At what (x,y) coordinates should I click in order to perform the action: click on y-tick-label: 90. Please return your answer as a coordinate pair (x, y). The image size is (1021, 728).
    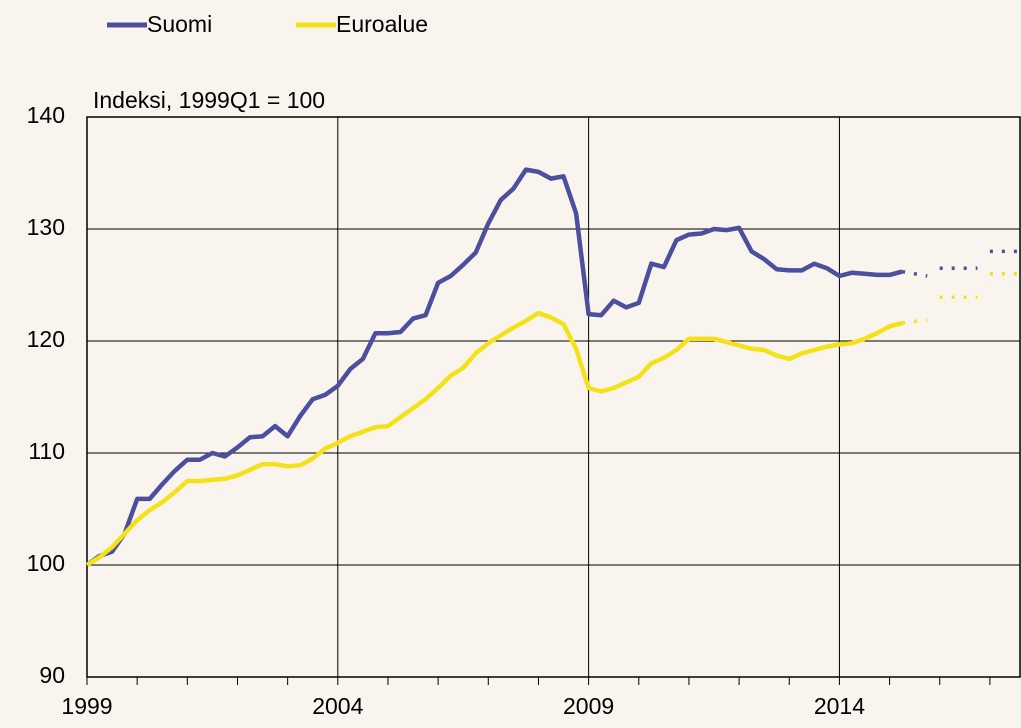
    Looking at the image, I should click on (52, 675).